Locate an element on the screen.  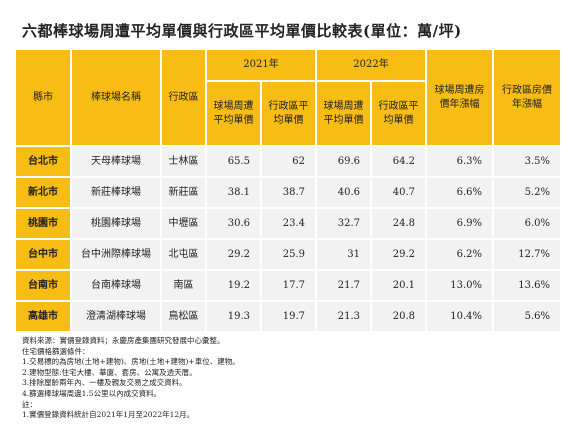
note-line: 3.排除屋齡兩年內、一樓及親友交易之成交資料。 is located at coordinates (104, 383).